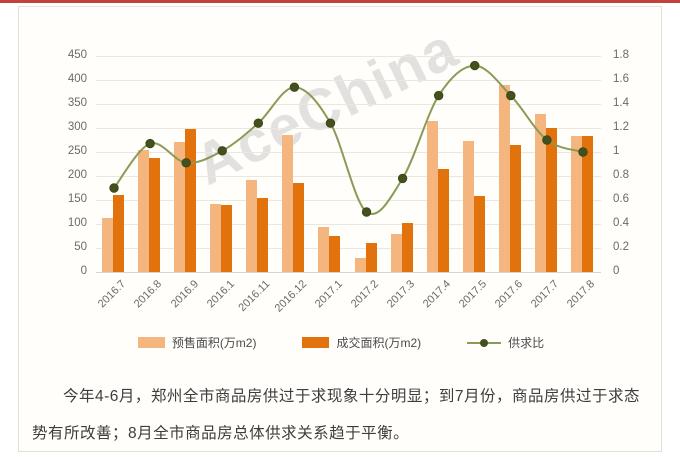  I want to click on x-axis-label: 2016.1, so click(220, 294).